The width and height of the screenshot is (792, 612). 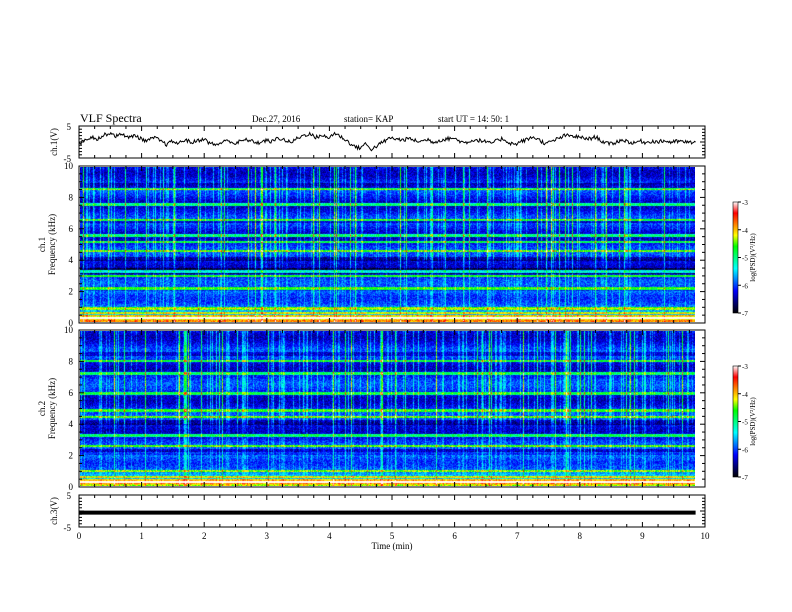 I want to click on x-tick-label: 6, so click(x=454, y=536).